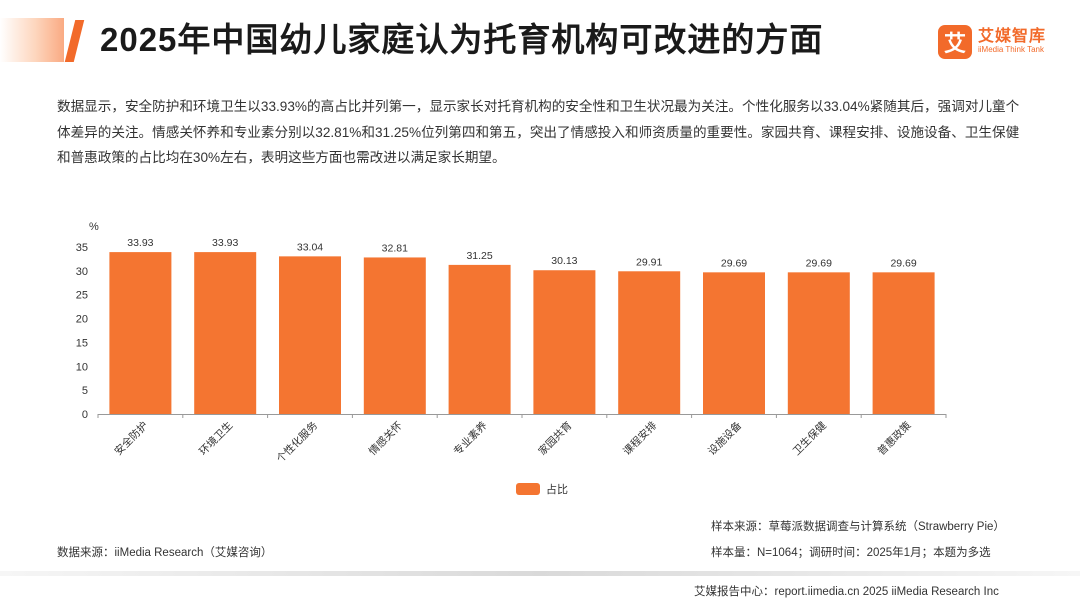  I want to click on brand-logo-icon: 艾, so click(955, 42).